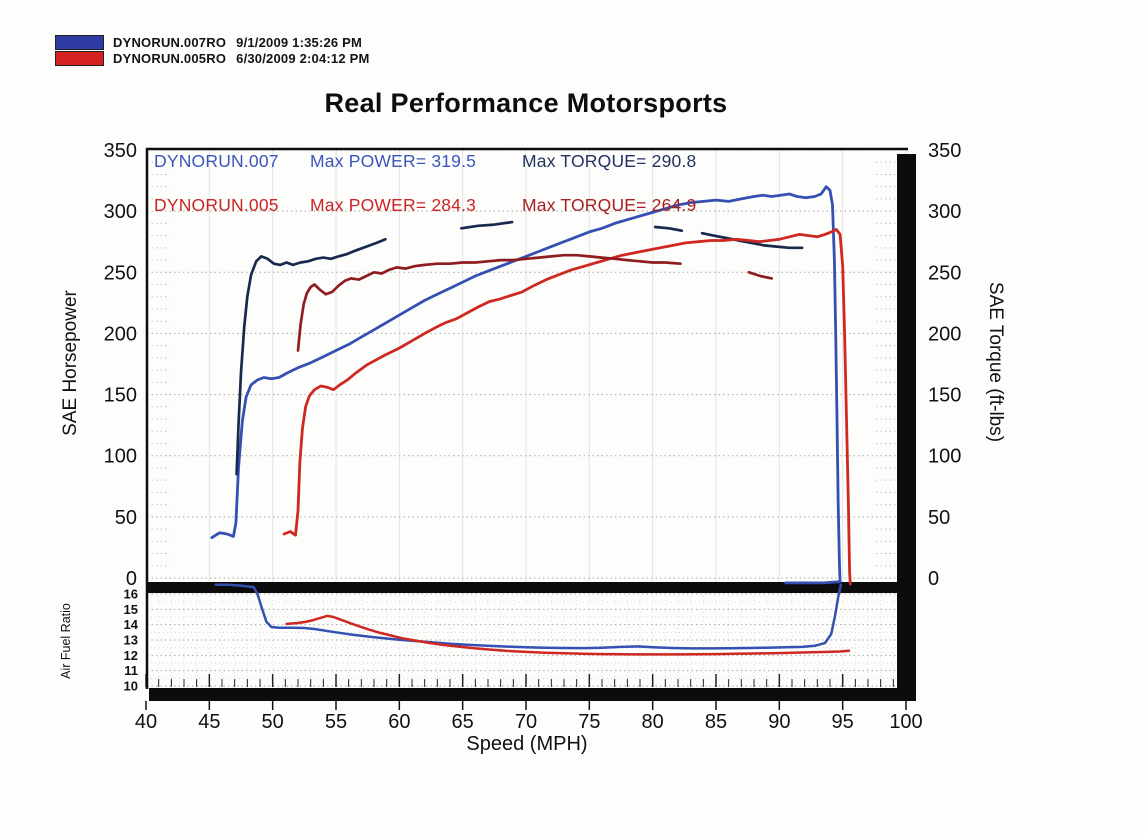 This screenshot has width=1145, height=833. Describe the element at coordinates (131, 594) in the screenshot. I see `svg-text: 16` at that location.